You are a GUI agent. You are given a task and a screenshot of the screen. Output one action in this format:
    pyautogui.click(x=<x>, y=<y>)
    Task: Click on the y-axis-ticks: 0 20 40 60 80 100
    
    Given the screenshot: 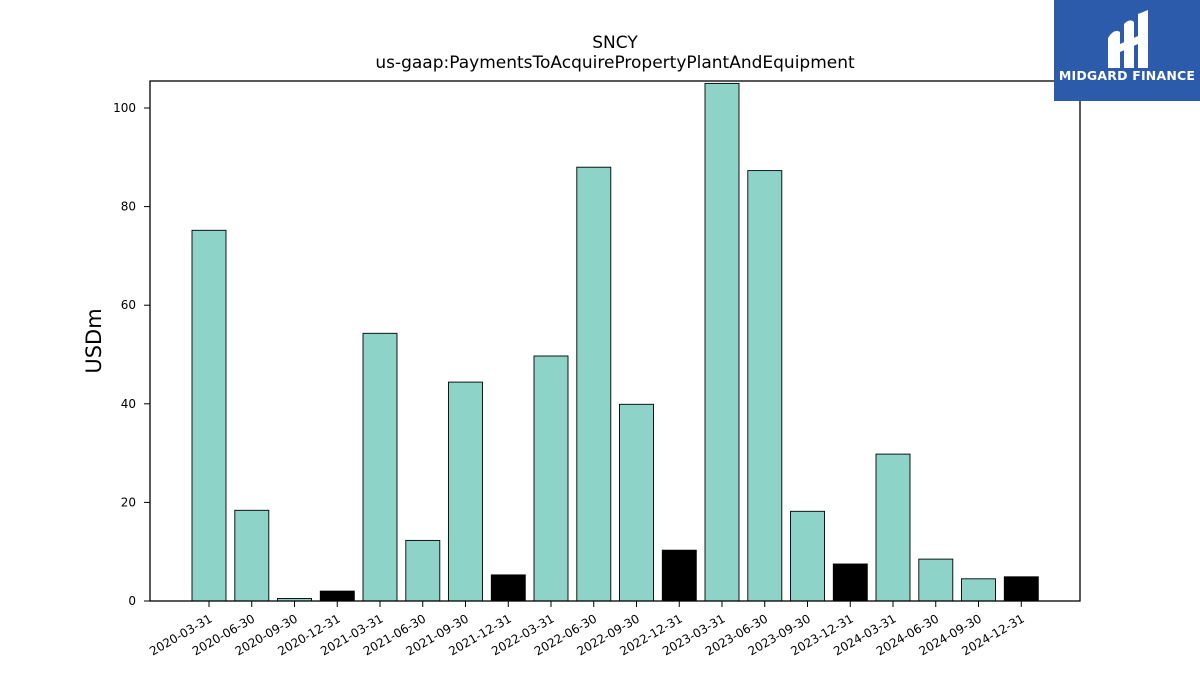 What is the action you would take?
    pyautogui.click(x=131, y=354)
    